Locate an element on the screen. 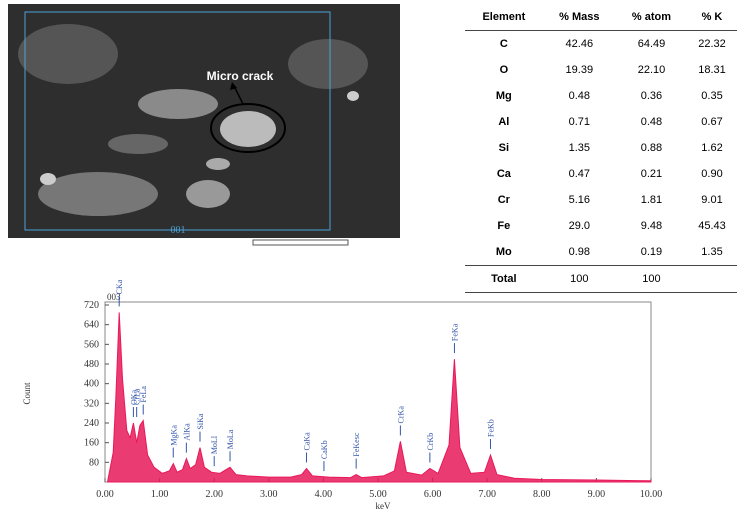 The height and width of the screenshot is (510, 739). annotation: Micro crack is located at coordinates (240, 76).